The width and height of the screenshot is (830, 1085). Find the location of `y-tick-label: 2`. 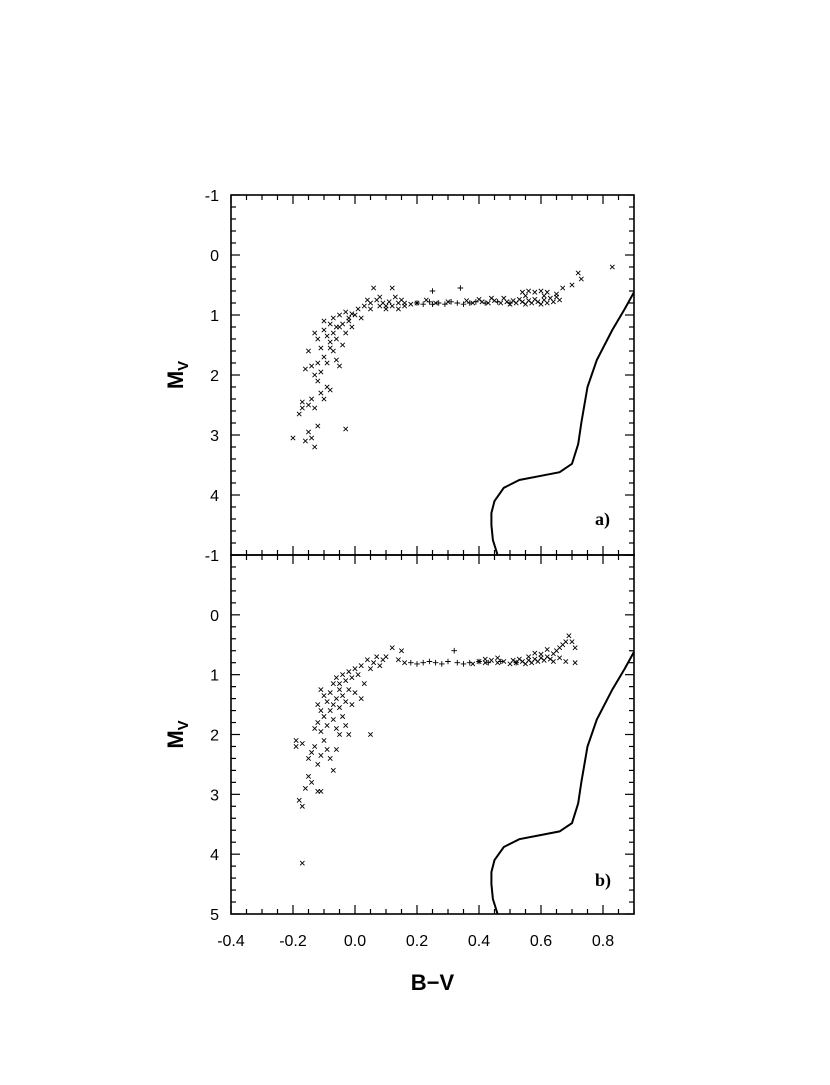

y-tick-label: 2 is located at coordinates (214, 376).